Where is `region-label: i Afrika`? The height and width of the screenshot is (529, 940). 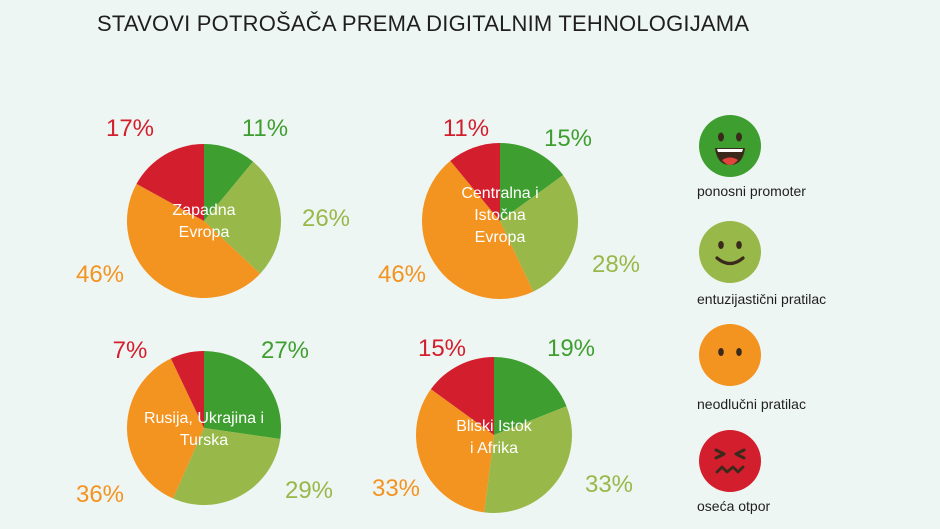 region-label: i Afrika is located at coordinates (494, 448).